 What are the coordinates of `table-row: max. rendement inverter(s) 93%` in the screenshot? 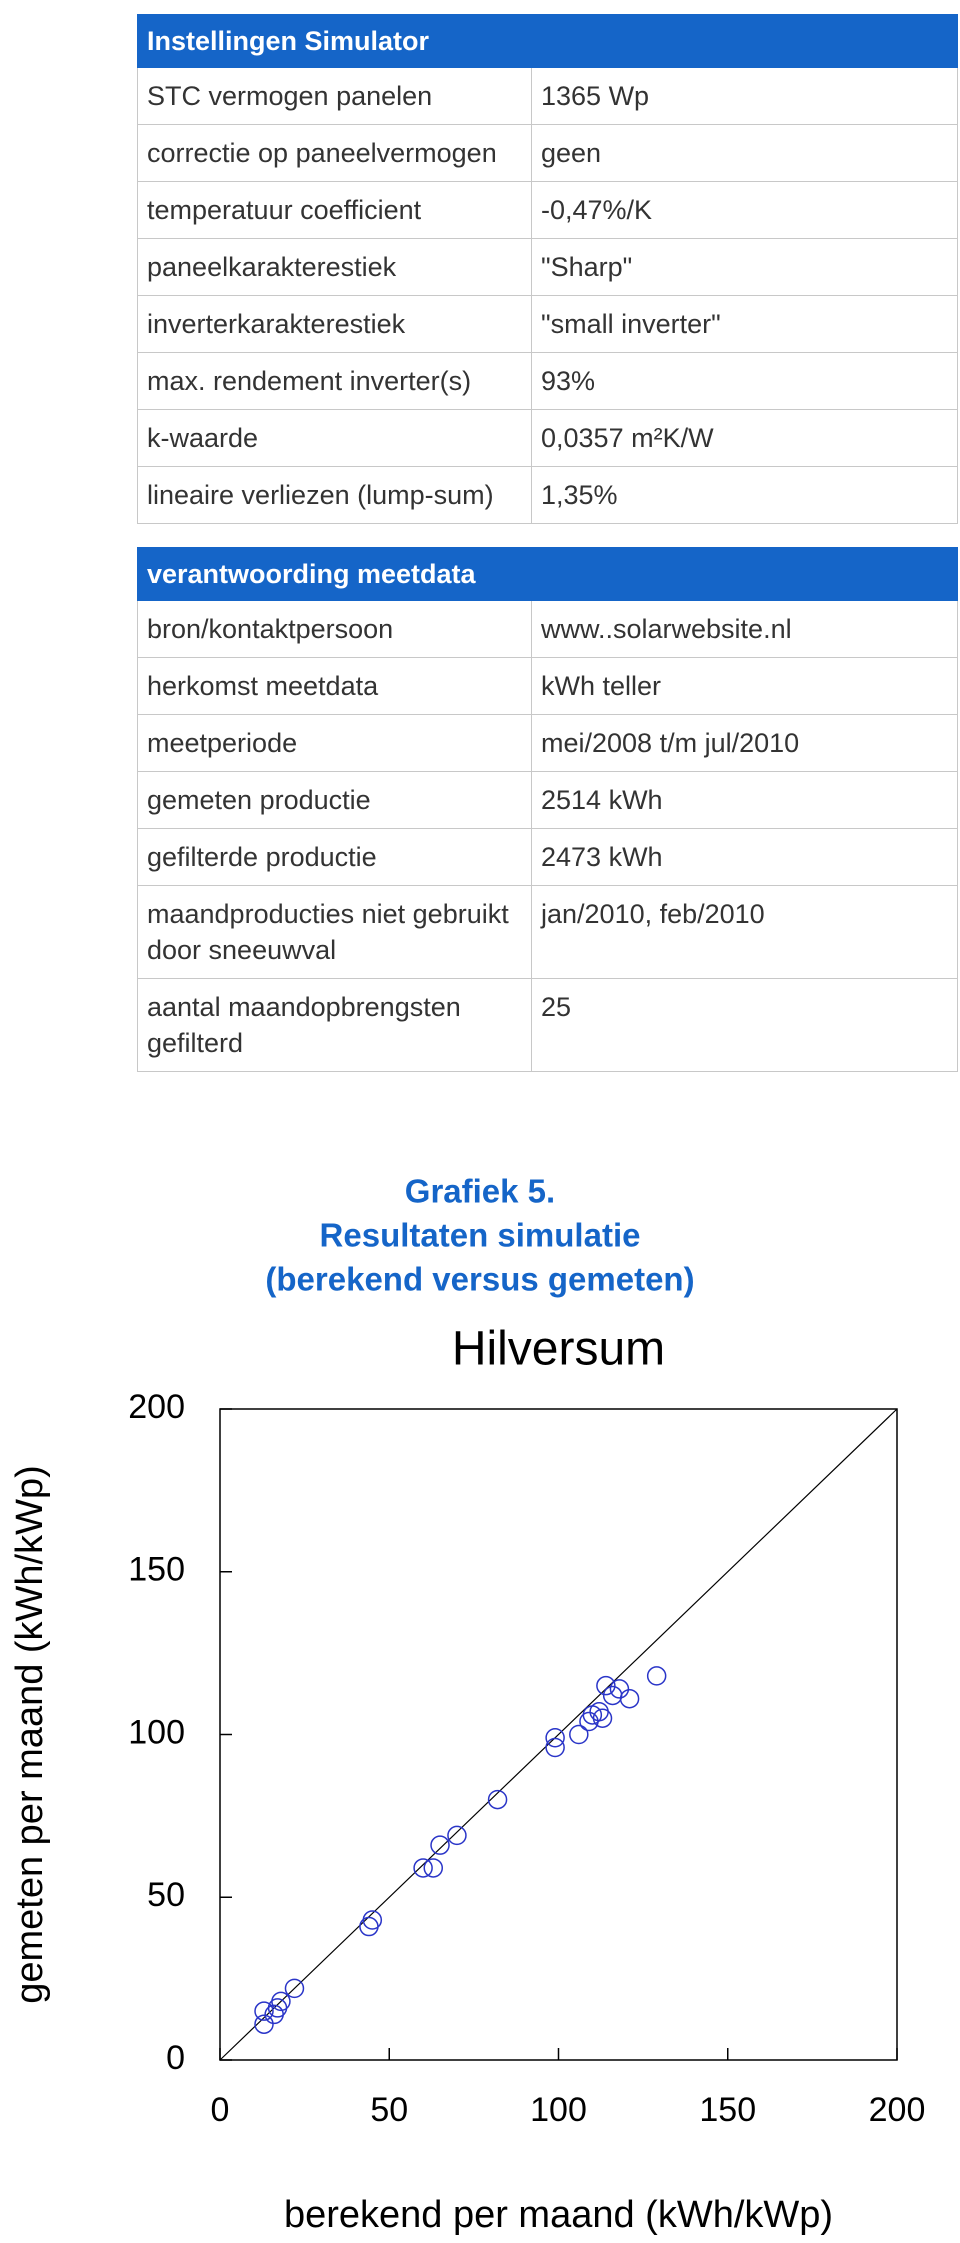 It's located at (547, 381).